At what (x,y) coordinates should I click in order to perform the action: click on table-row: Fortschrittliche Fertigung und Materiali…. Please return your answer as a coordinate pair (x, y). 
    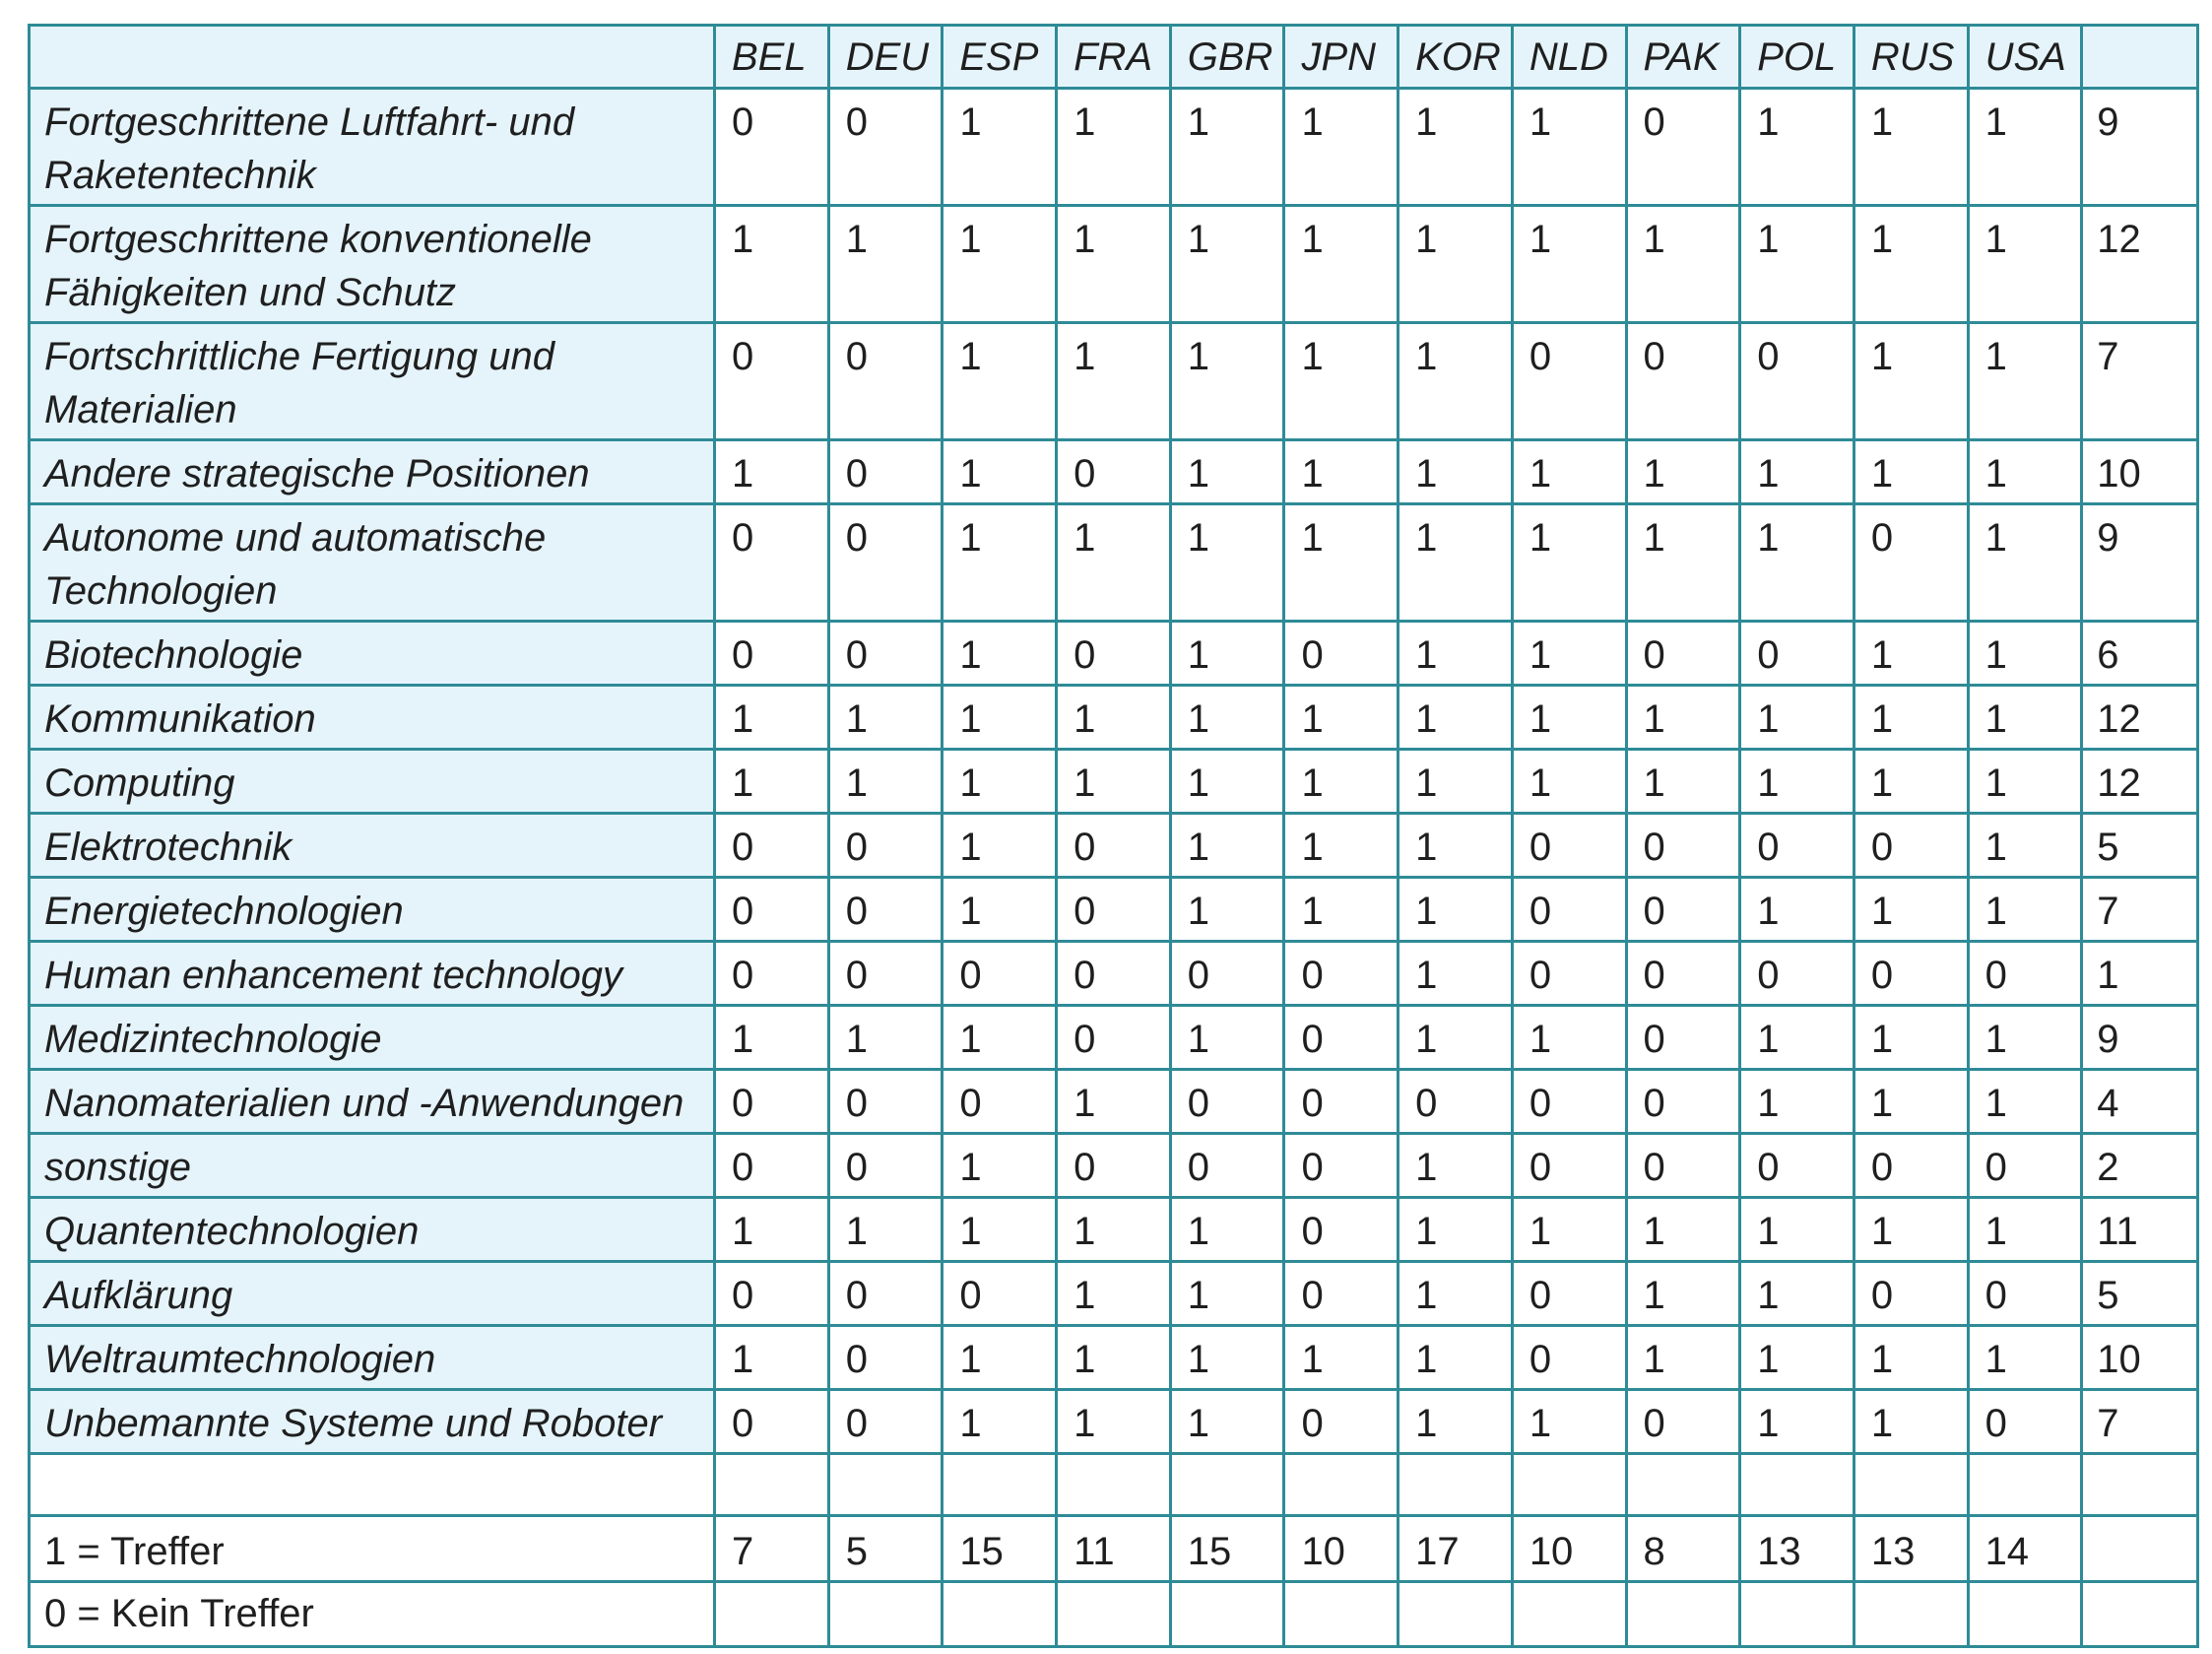
    Looking at the image, I should click on (1114, 381).